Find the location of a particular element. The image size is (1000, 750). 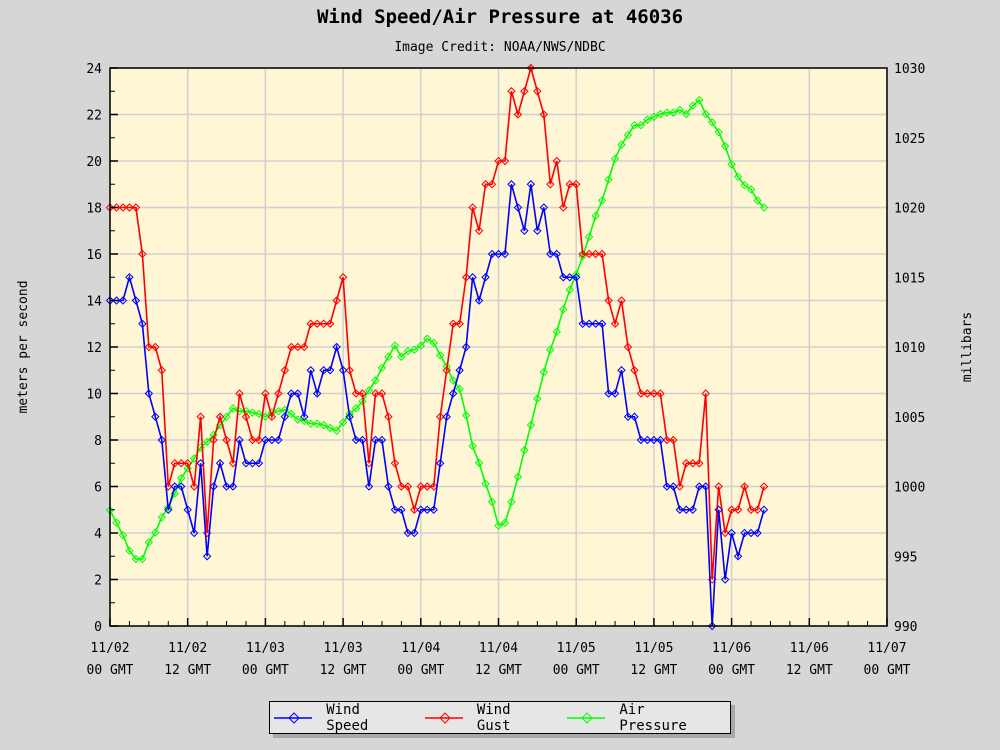

y2-tick-label: 990 is located at coordinates (905, 627).